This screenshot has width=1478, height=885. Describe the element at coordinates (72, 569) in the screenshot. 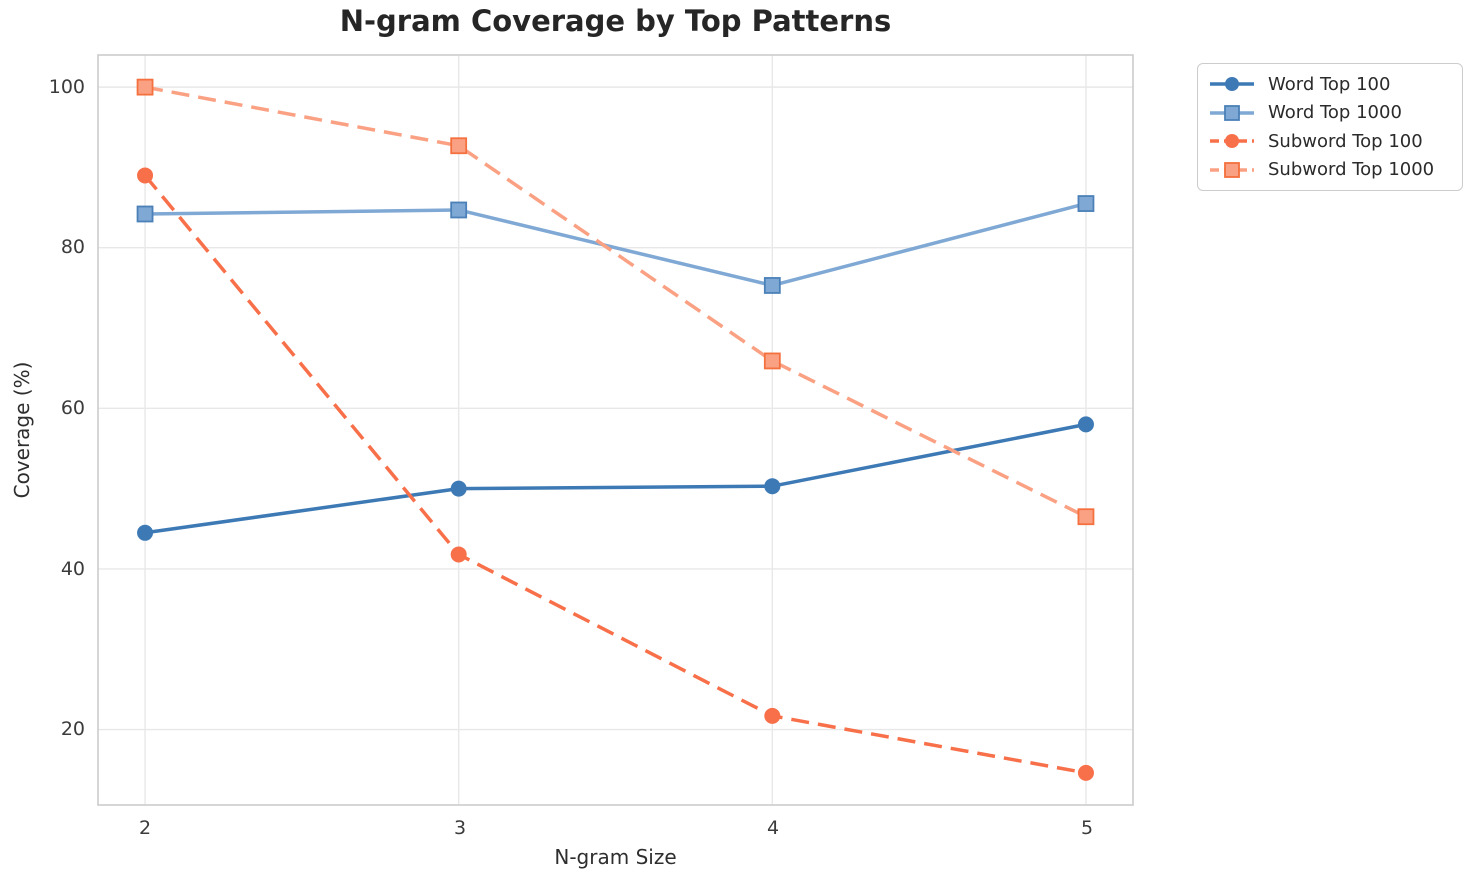

I see `y-tick-40: 40` at that location.